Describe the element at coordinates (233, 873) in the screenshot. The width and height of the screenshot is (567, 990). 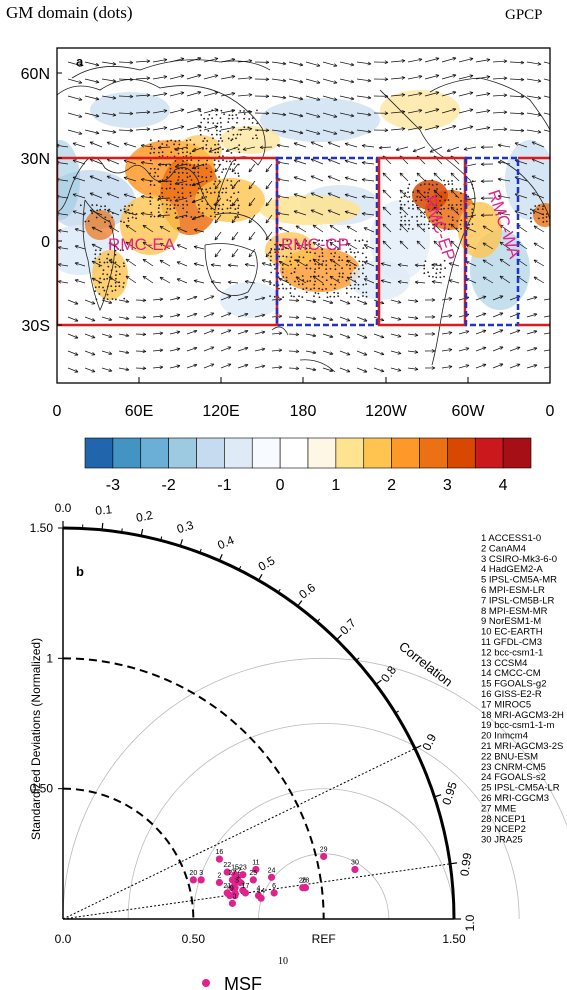
I see `model-point-label: 27` at that location.